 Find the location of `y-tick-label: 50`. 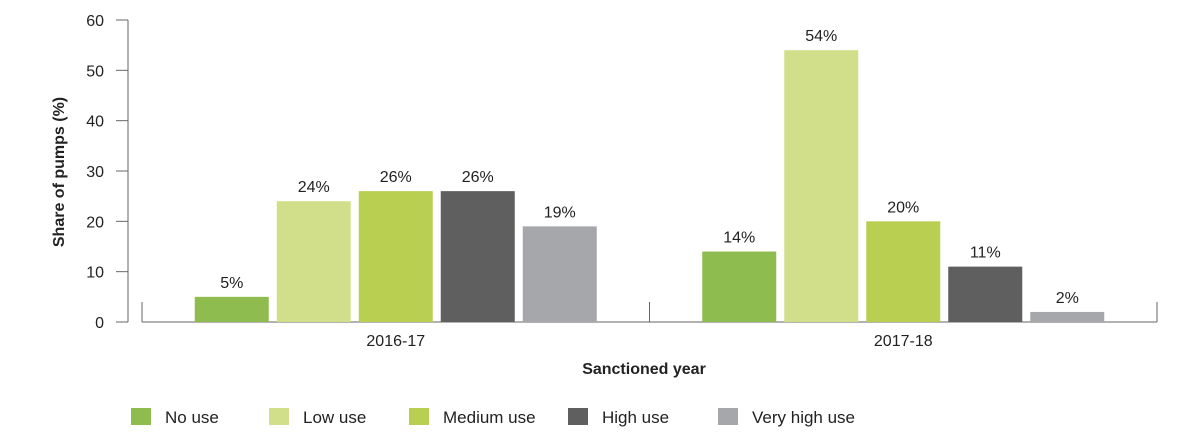

y-tick-label: 50 is located at coordinates (95, 71).